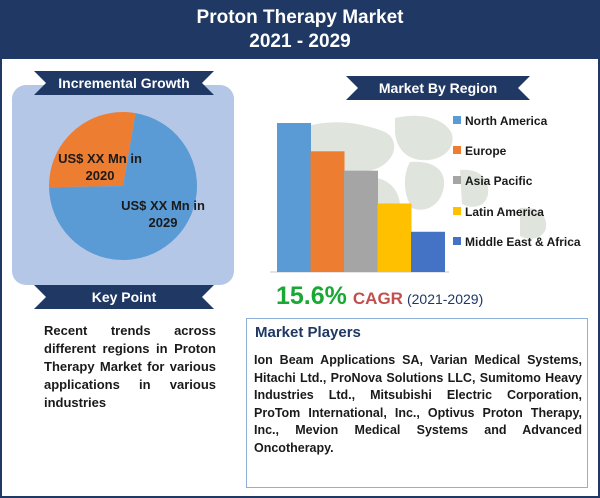  Describe the element at coordinates (457, 241) in the screenshot. I see `legend-swatch-middle-east-africa` at that location.